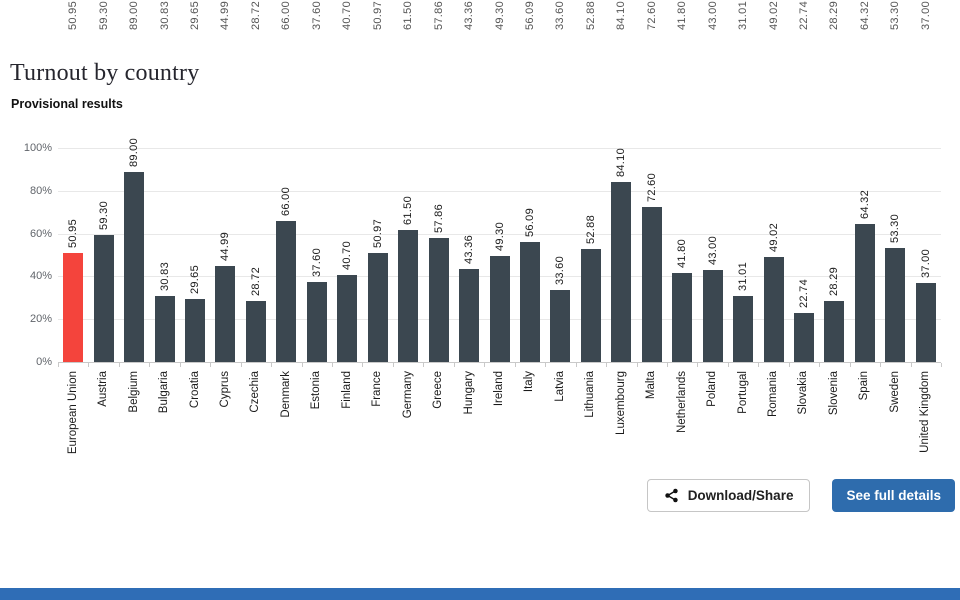 The width and height of the screenshot is (960, 600). Describe the element at coordinates (377, 389) in the screenshot. I see `x-axis-label: France` at that location.